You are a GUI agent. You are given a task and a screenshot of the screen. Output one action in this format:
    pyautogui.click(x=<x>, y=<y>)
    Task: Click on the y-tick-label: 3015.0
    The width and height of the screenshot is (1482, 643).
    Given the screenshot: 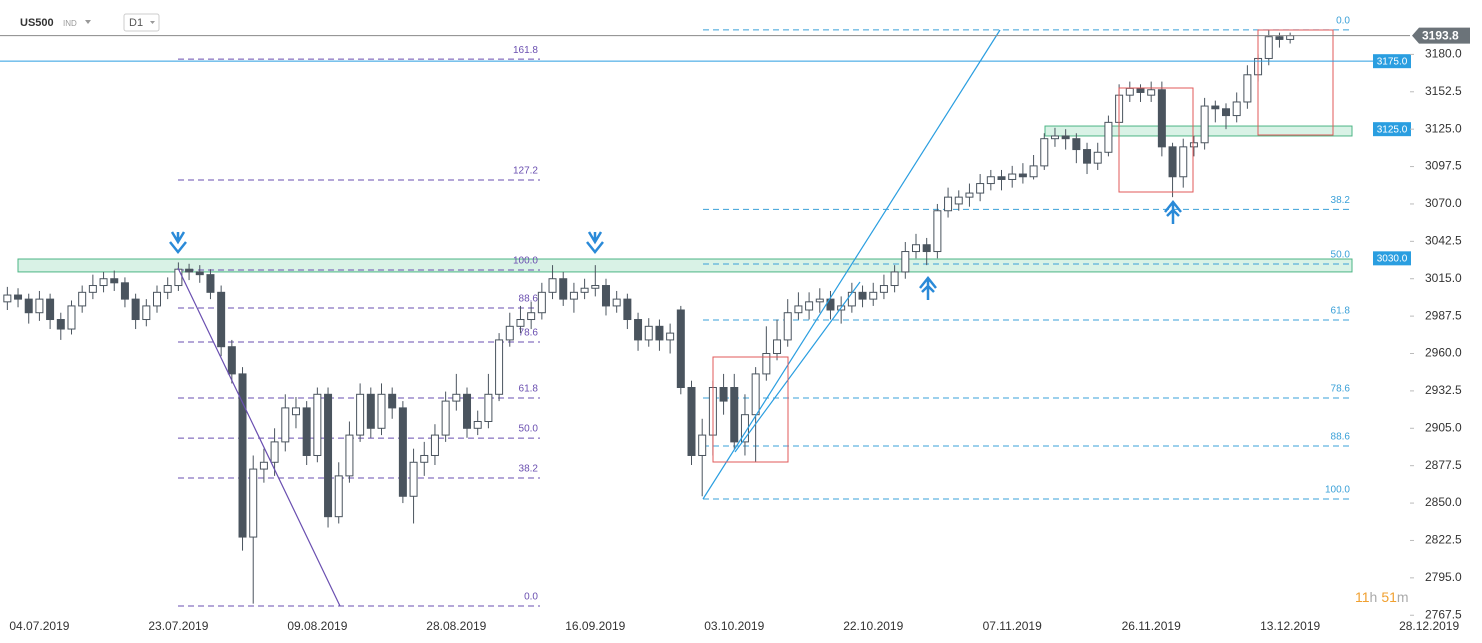 What is the action you would take?
    pyautogui.click(x=1443, y=278)
    